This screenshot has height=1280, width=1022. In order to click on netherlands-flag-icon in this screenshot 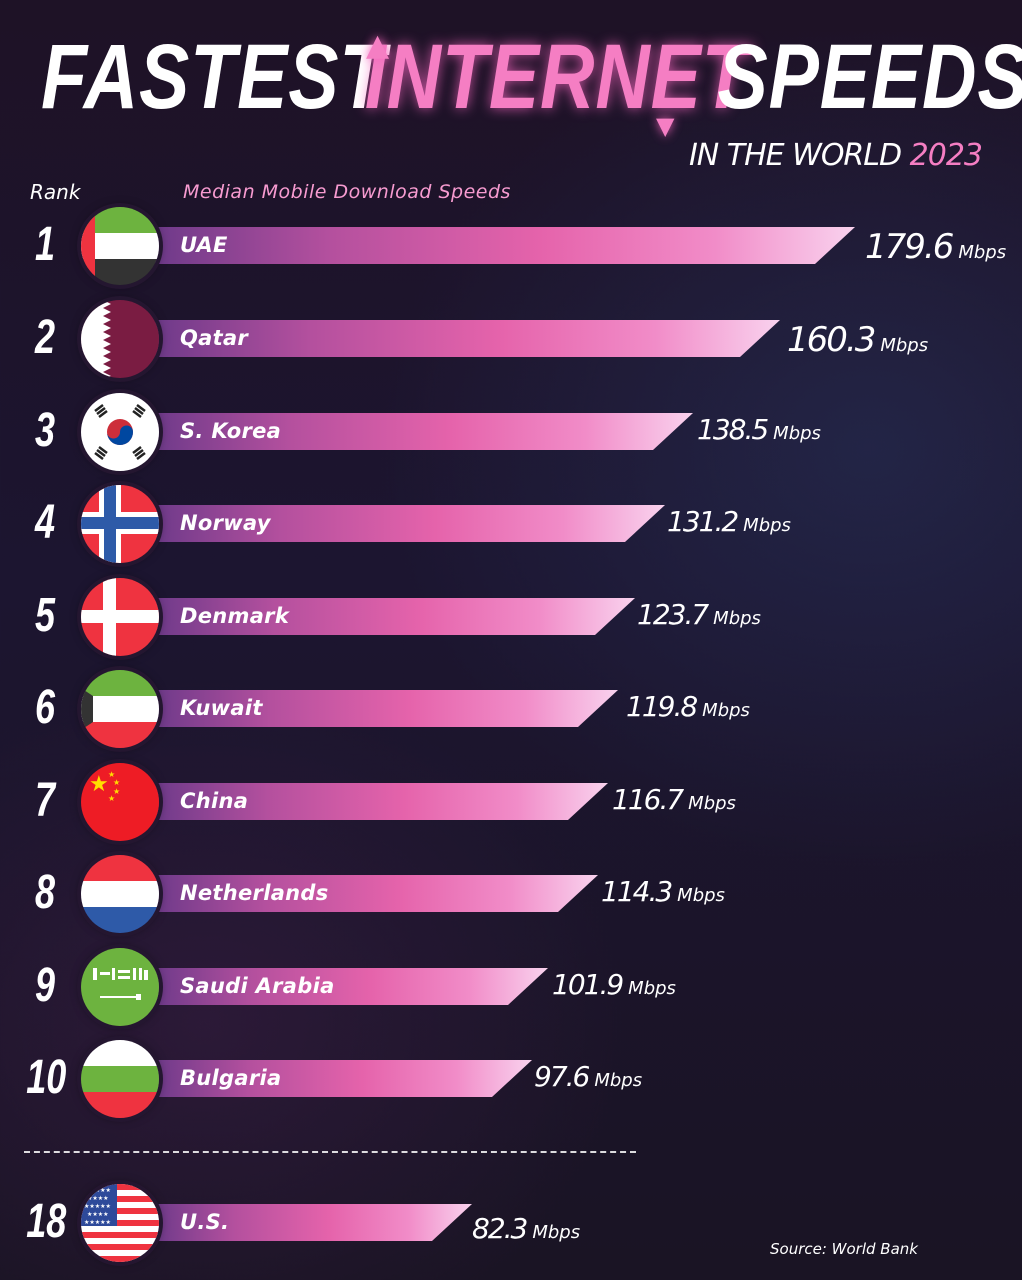, I will do `click(120, 894)`.